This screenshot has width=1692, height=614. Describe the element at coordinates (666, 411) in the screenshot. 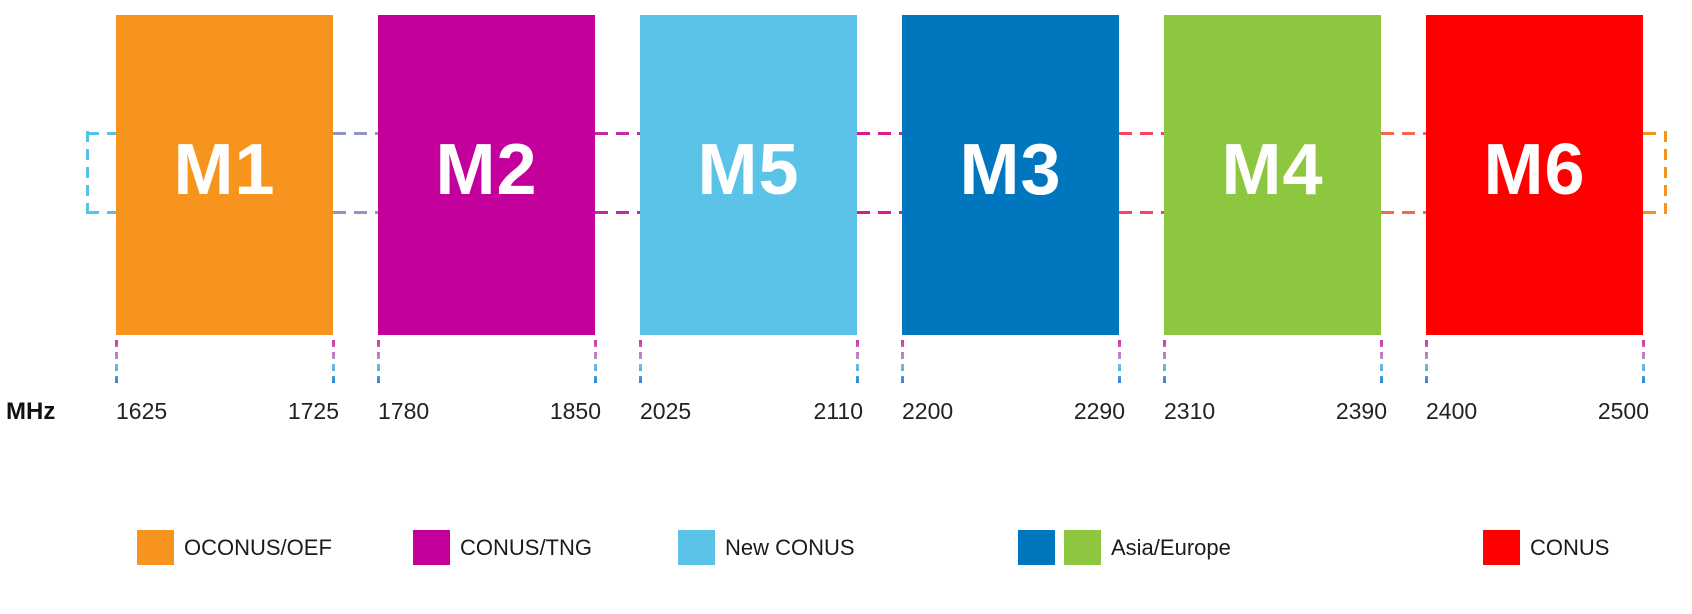

I see `freq-label-start: 2025` at that location.